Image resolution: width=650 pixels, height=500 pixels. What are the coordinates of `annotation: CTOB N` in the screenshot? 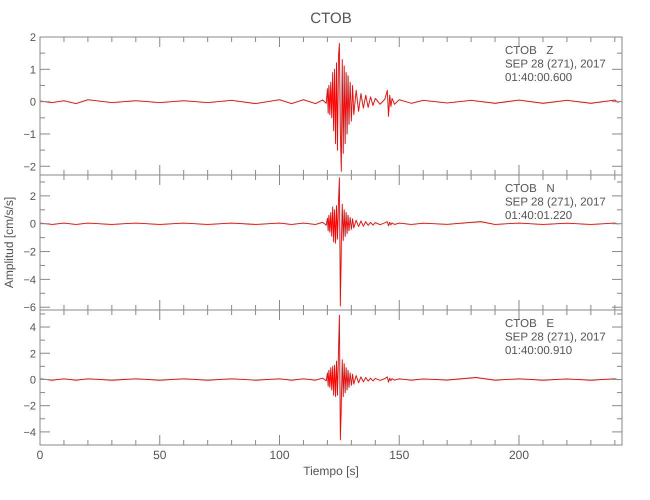 It's located at (530, 189).